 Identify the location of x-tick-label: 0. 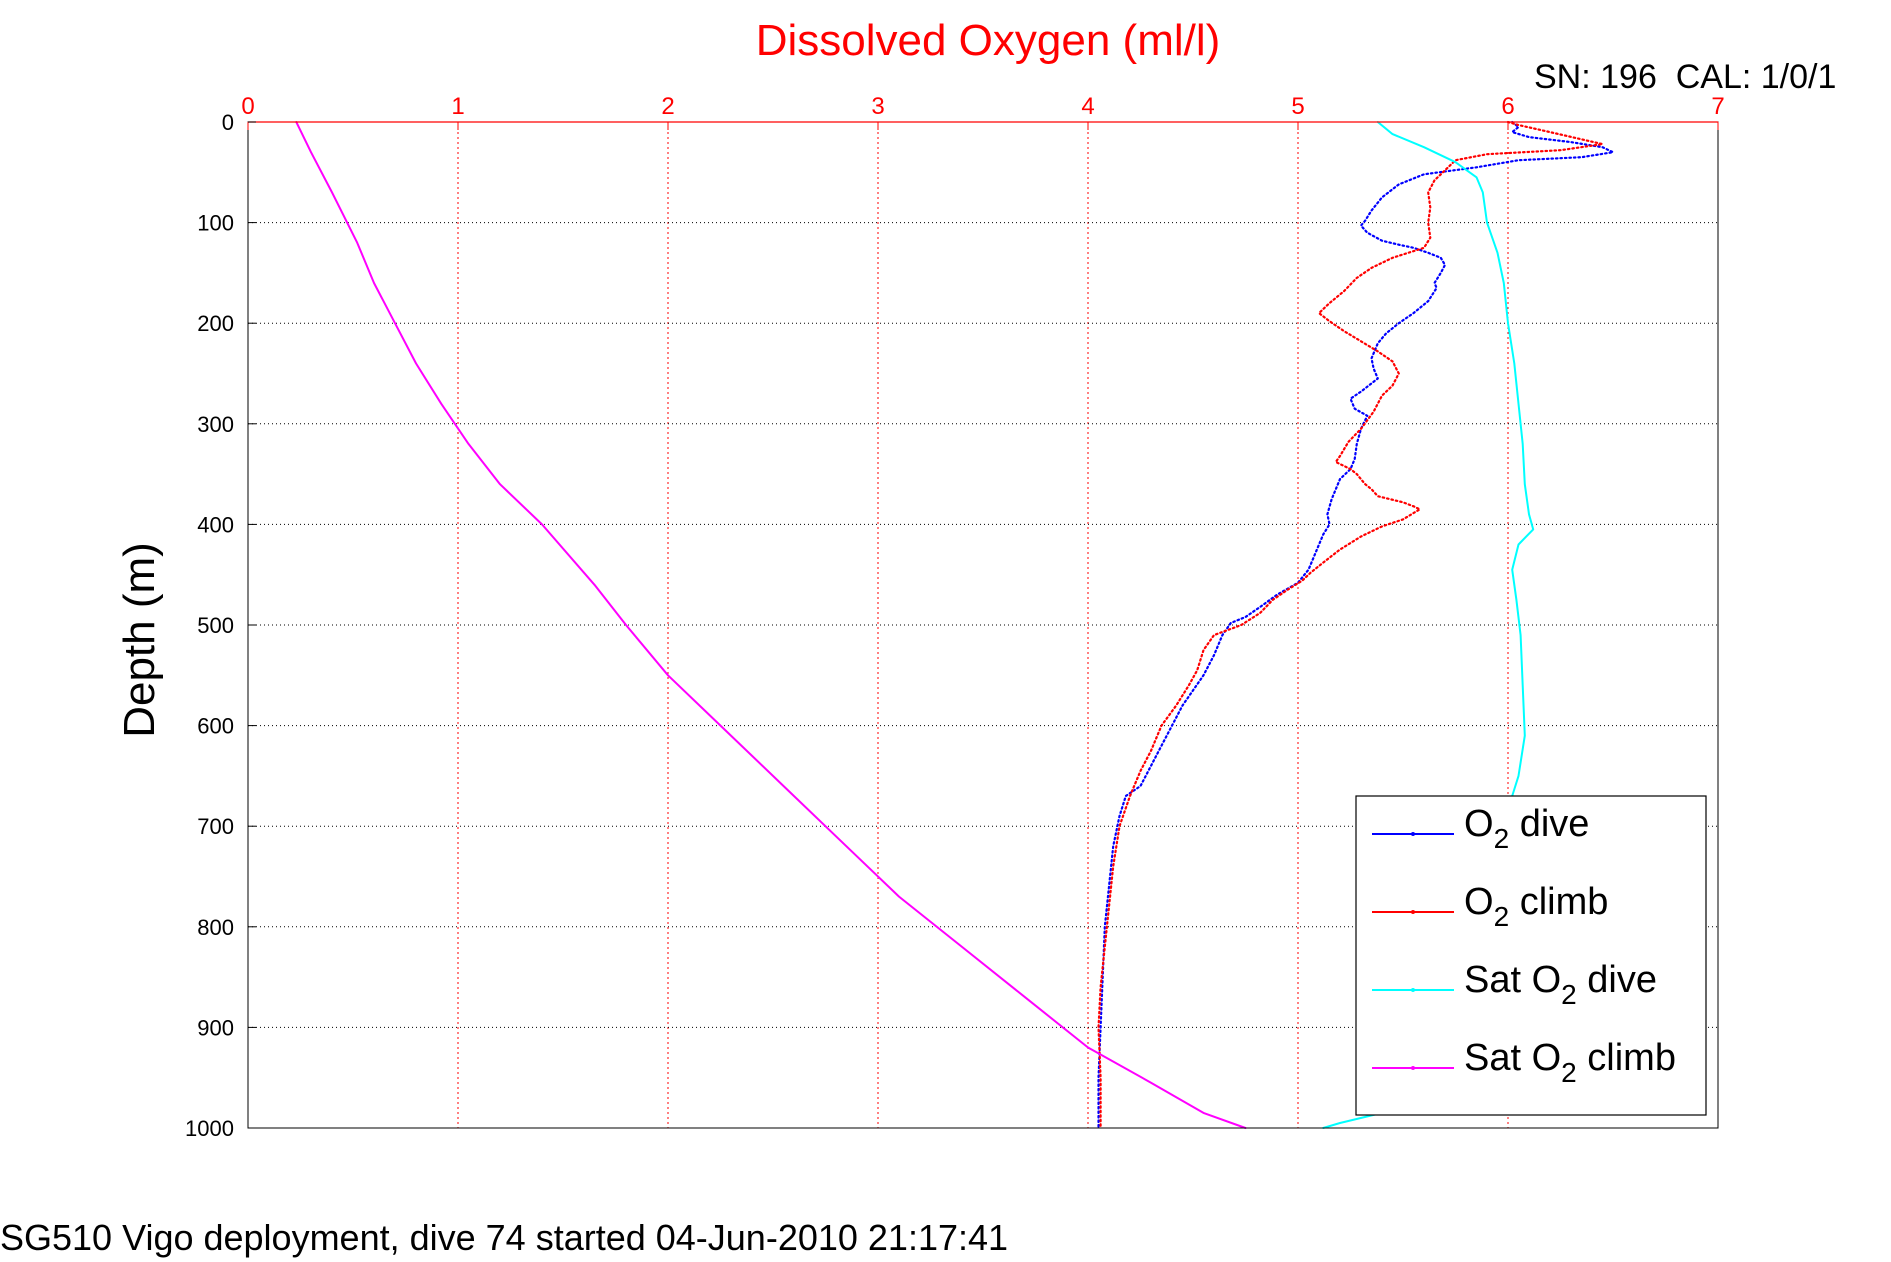
(247, 106).